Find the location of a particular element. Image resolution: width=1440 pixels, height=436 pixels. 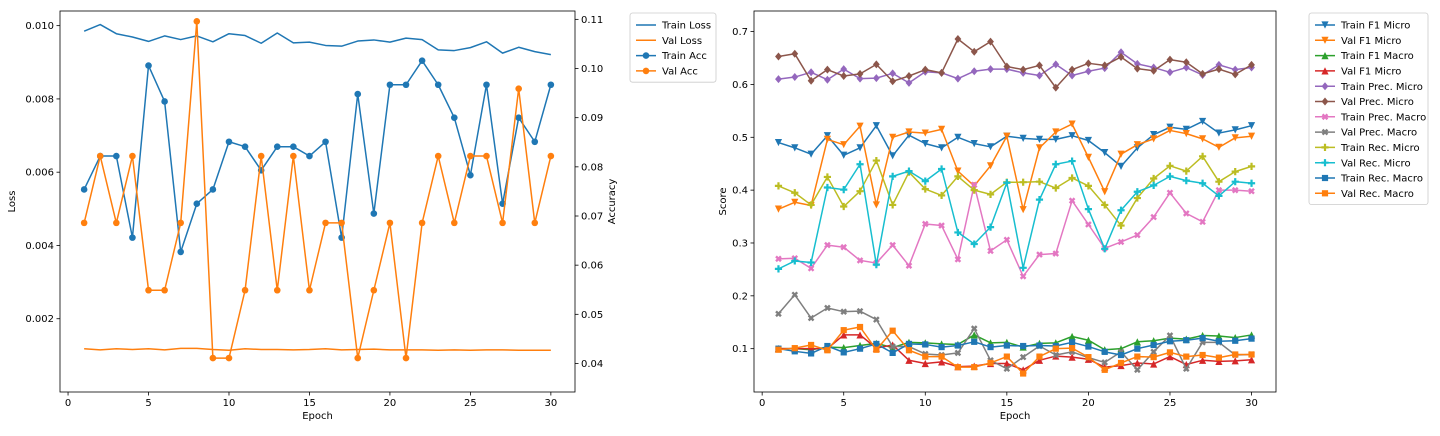

x-tick-label: 30 is located at coordinates (550, 403).